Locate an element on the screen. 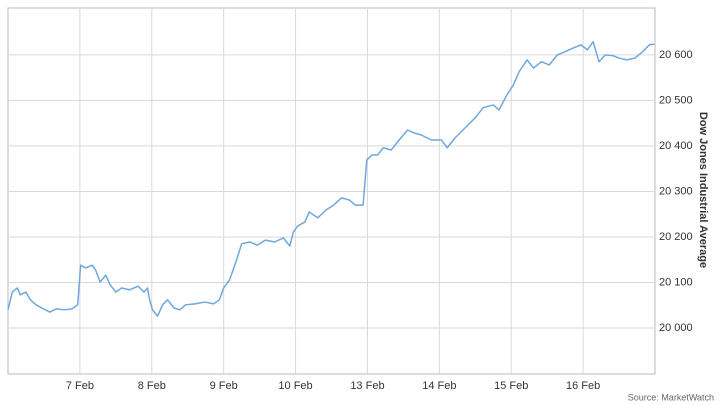  source: Source: MarketWatch is located at coordinates (671, 397).